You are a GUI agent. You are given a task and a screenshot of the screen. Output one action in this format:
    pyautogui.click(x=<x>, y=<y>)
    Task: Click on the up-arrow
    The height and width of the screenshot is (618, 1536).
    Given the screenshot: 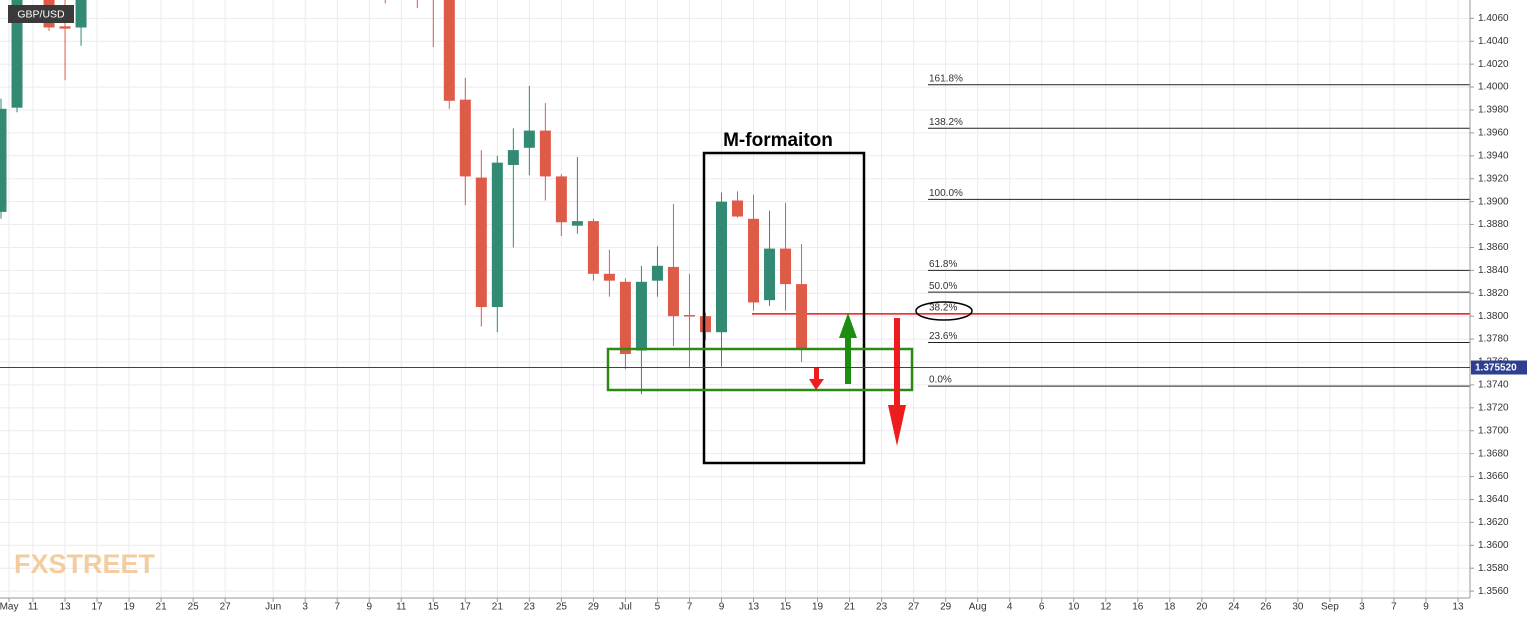 What is the action you would take?
    pyautogui.click(x=848, y=348)
    